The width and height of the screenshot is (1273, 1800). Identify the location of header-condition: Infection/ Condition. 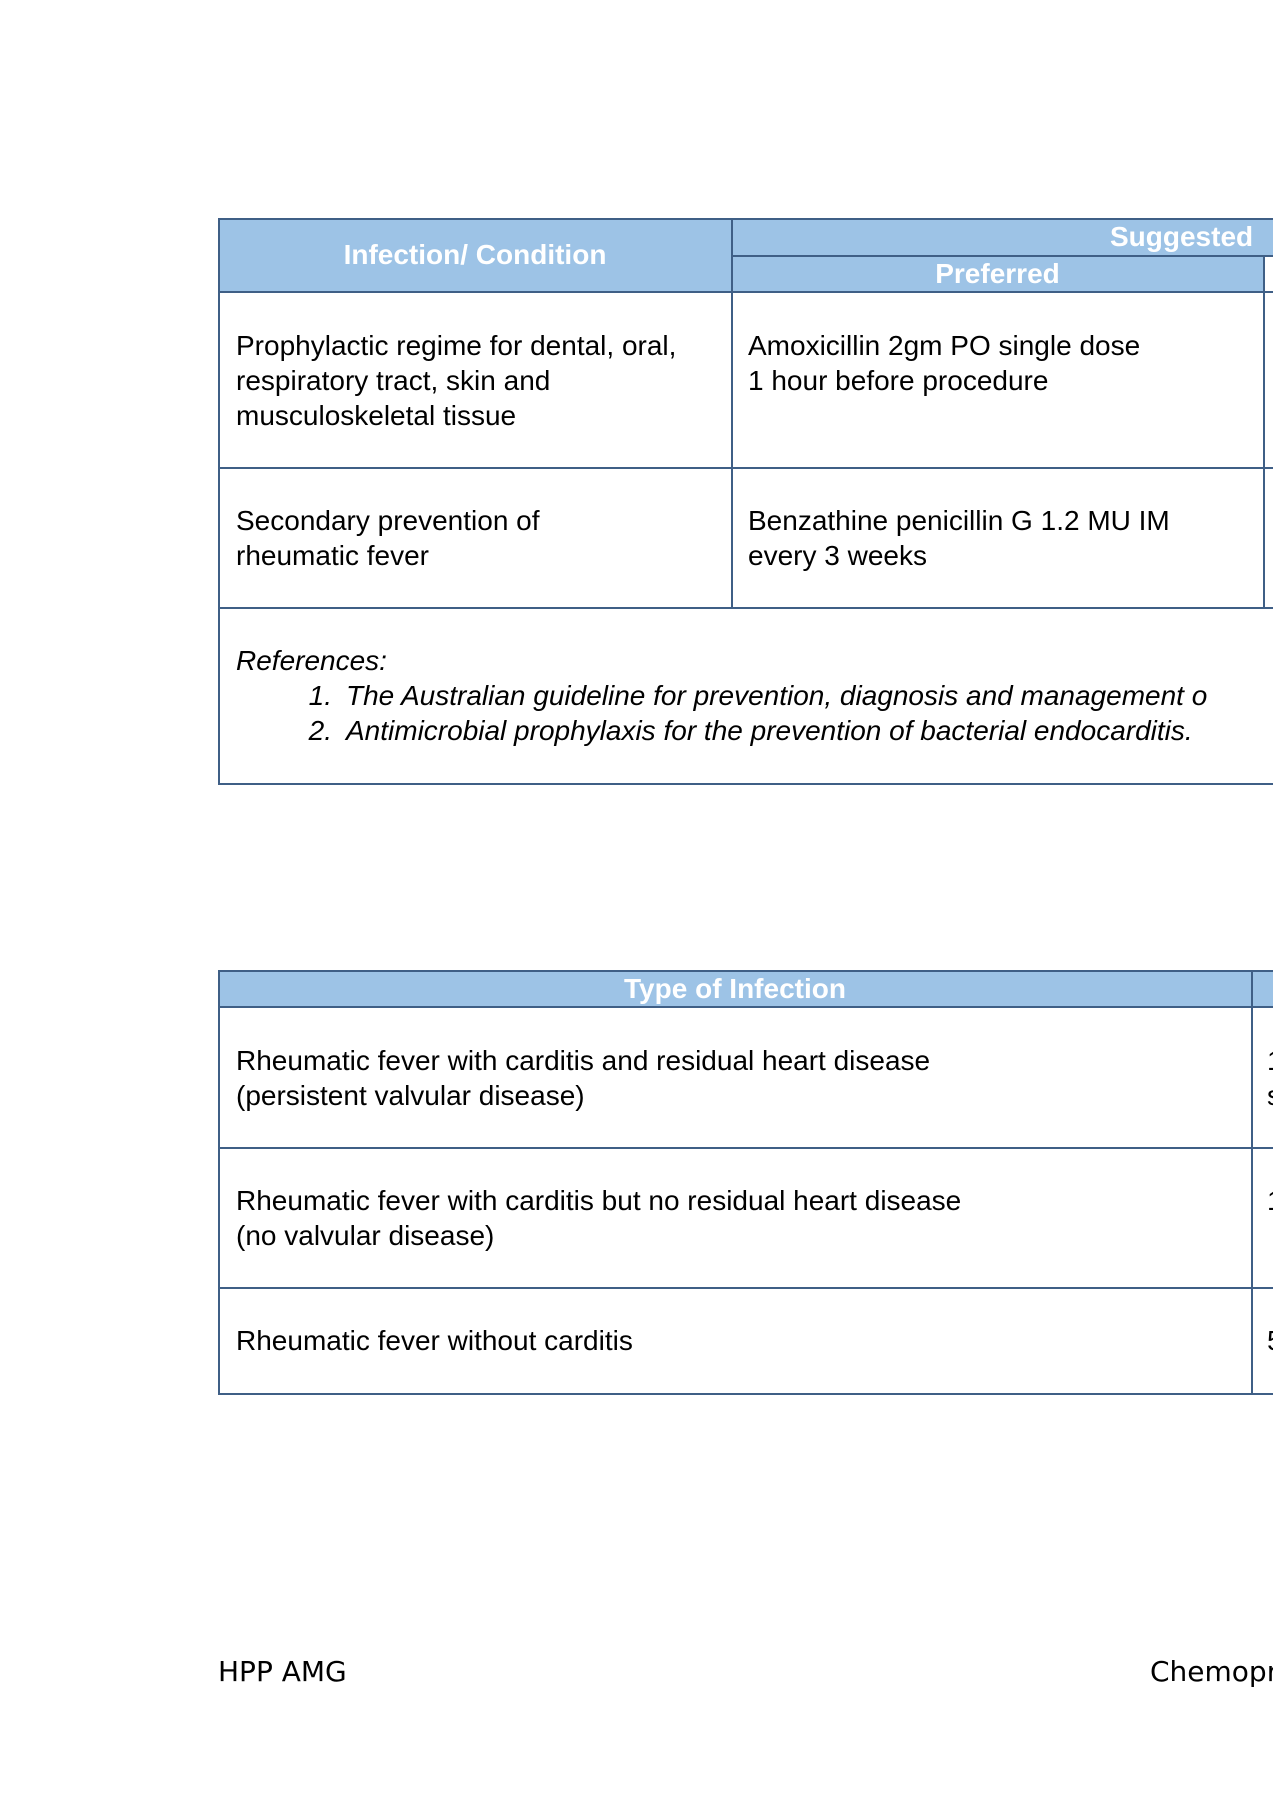
(475, 254).